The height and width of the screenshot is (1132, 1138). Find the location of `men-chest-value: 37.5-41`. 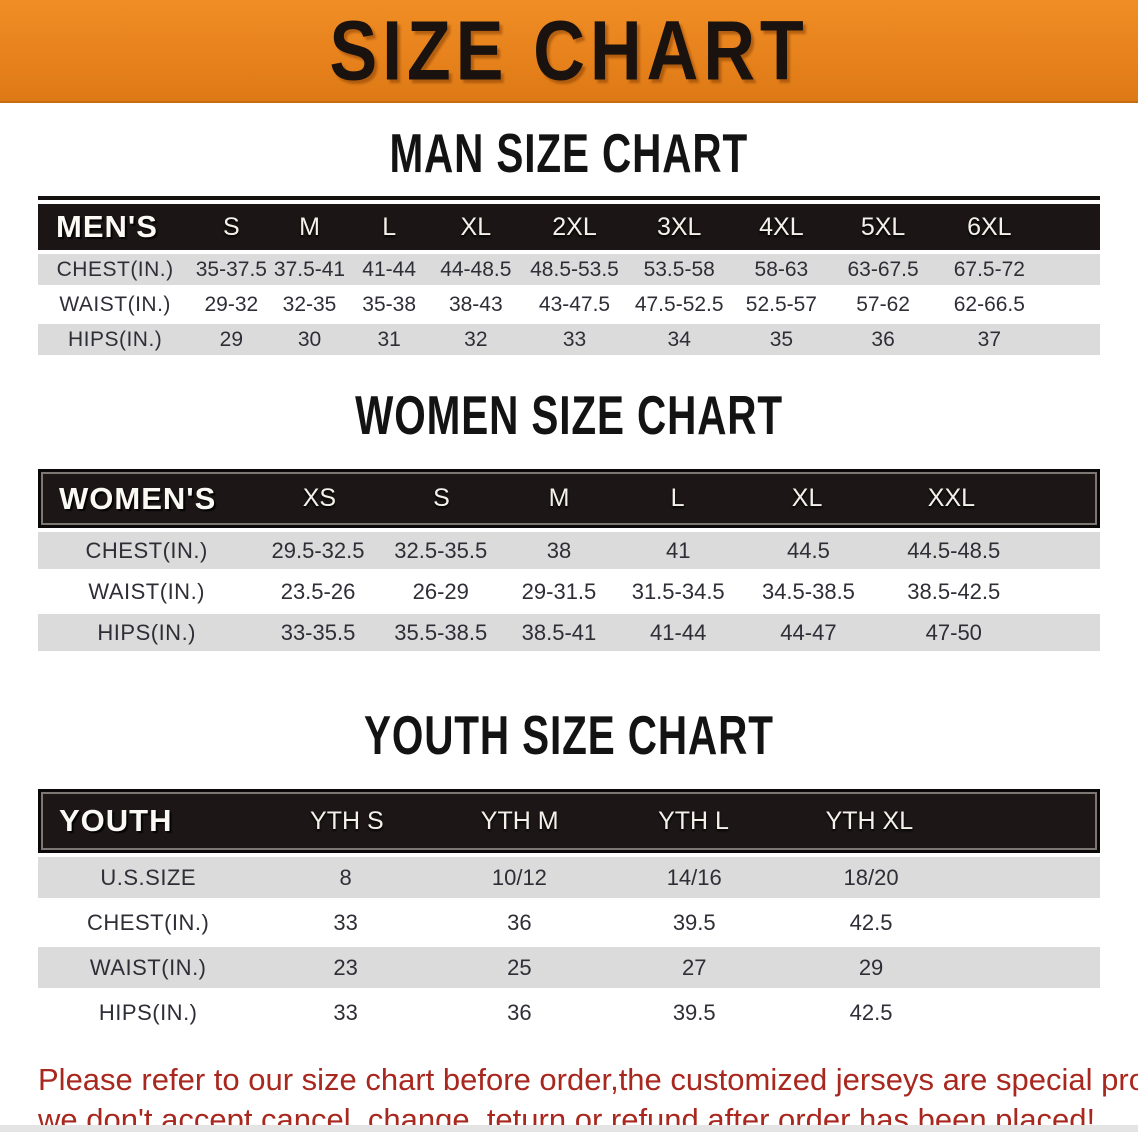

men-chest-value: 37.5-41 is located at coordinates (309, 269).